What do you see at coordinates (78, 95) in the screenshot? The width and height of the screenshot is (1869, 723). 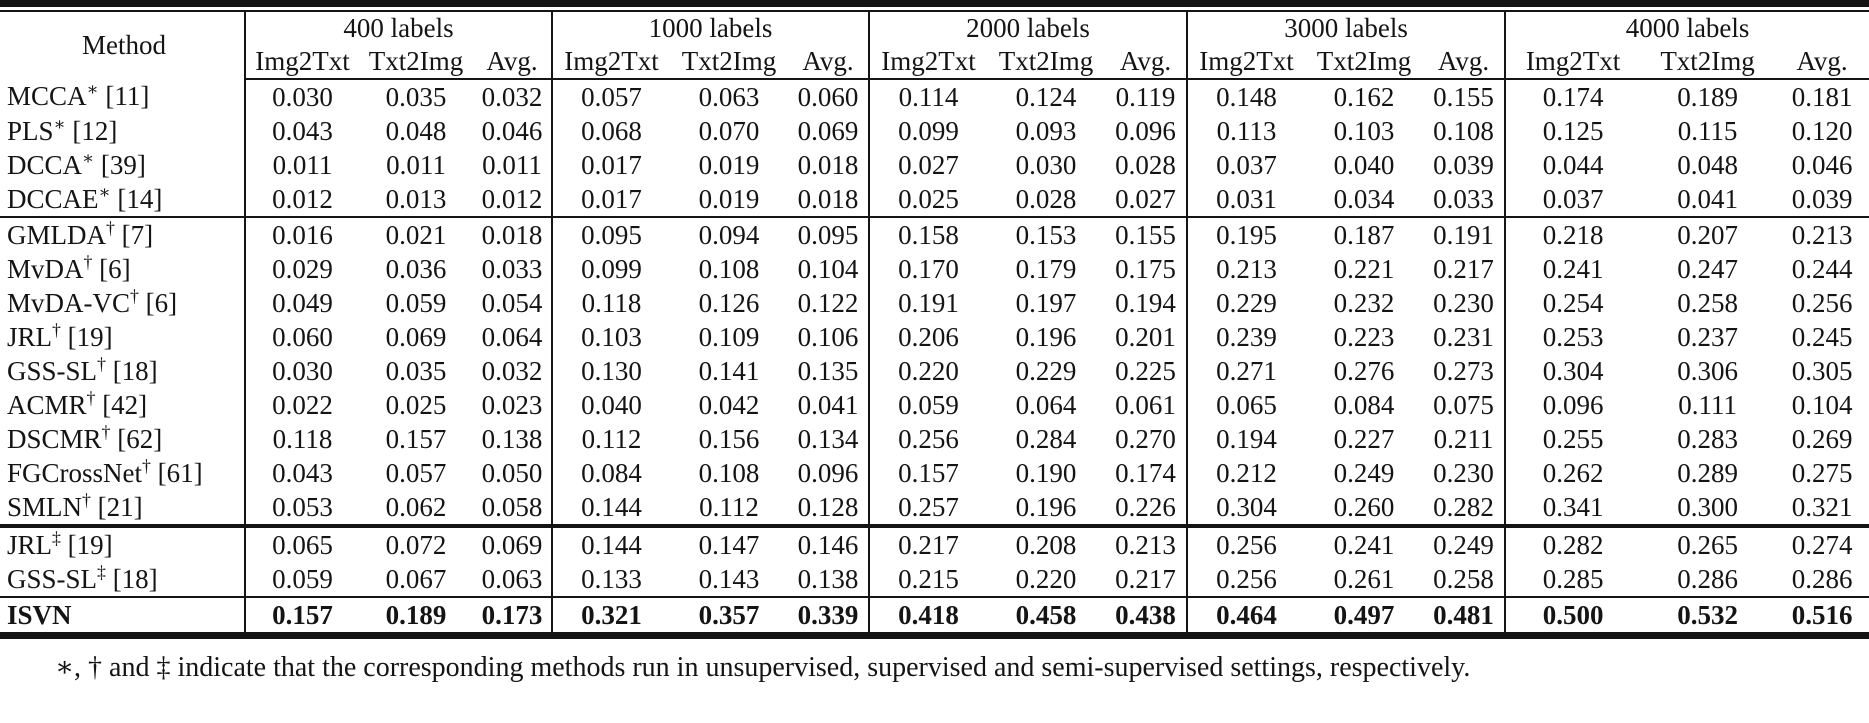 I see `method-cell: MCCA∗ [11]` at bounding box center [78, 95].